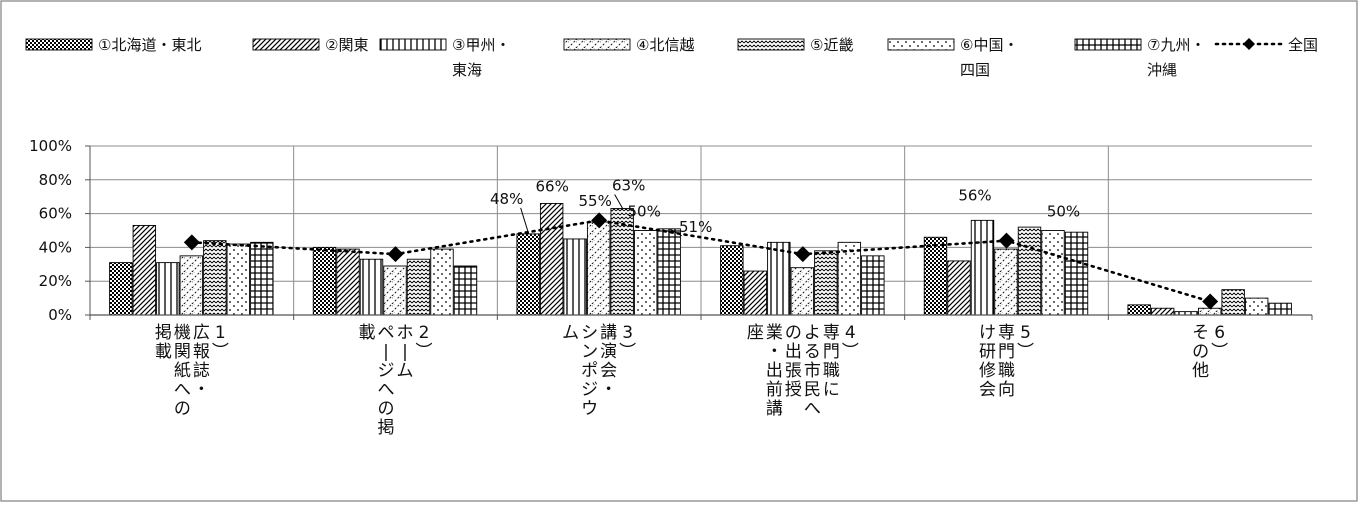 This screenshot has width=1360, height=507. What do you see at coordinates (467, 70) in the screenshot?
I see `legend-label: 東海` at bounding box center [467, 70].